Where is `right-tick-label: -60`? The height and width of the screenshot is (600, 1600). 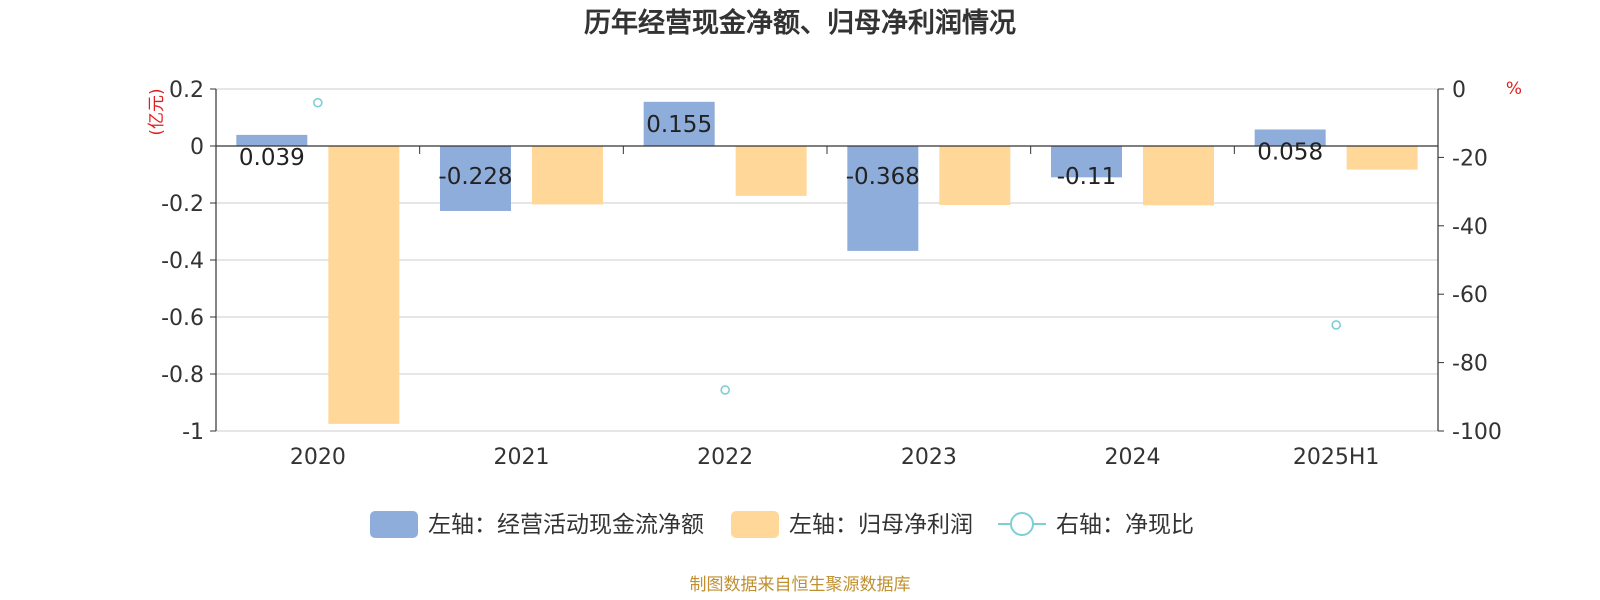
right-tick-label: -60 is located at coordinates (1470, 295).